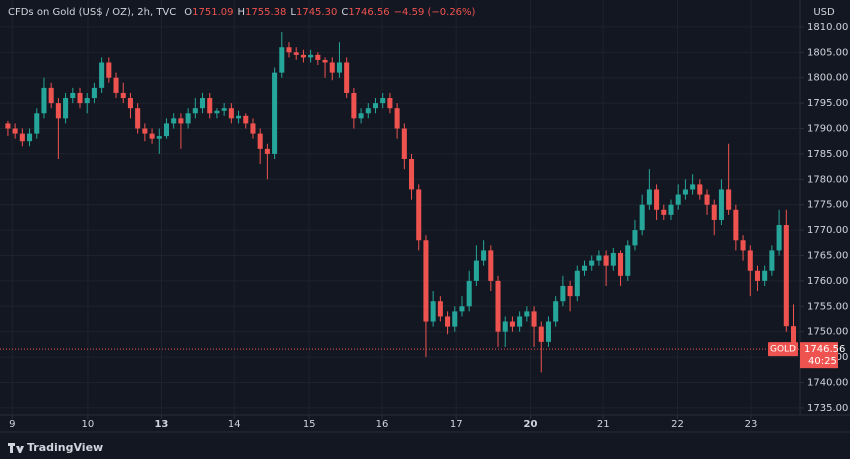  Describe the element at coordinates (827, 154) in the screenshot. I see `y-tick-label: 1785.00` at that location.